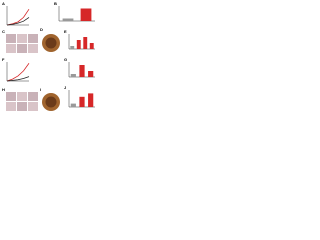  Describe the element at coordinates (3, 3) in the screenshot. I see `panel-label: A` at that location.